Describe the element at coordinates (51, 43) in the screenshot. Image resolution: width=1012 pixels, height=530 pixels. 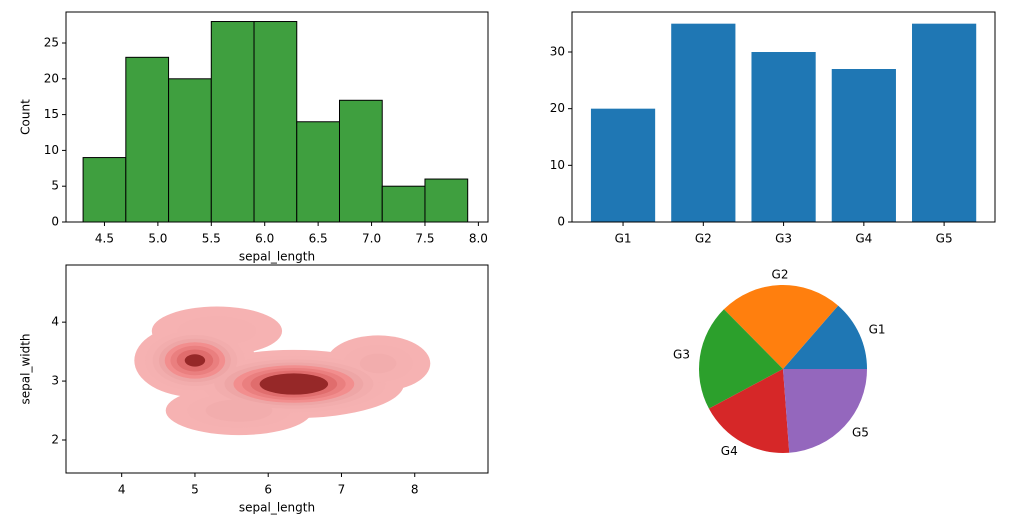
I see `y-tick-label: 25` at that location.